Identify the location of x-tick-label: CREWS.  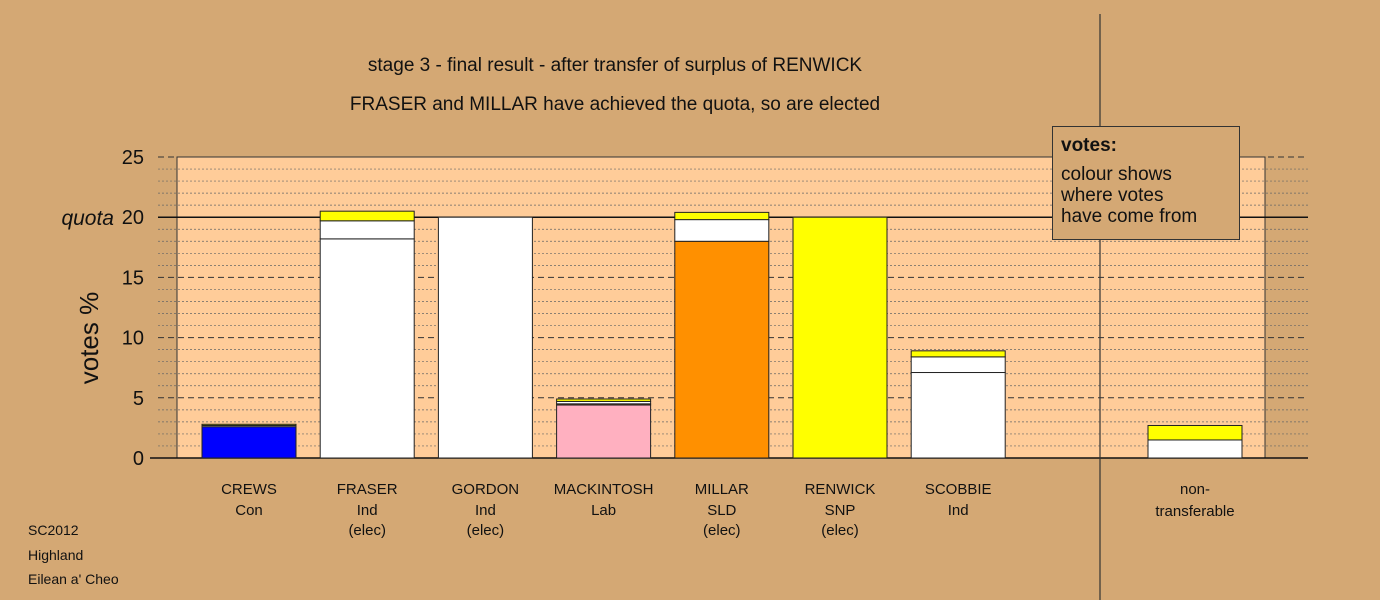
(249, 489).